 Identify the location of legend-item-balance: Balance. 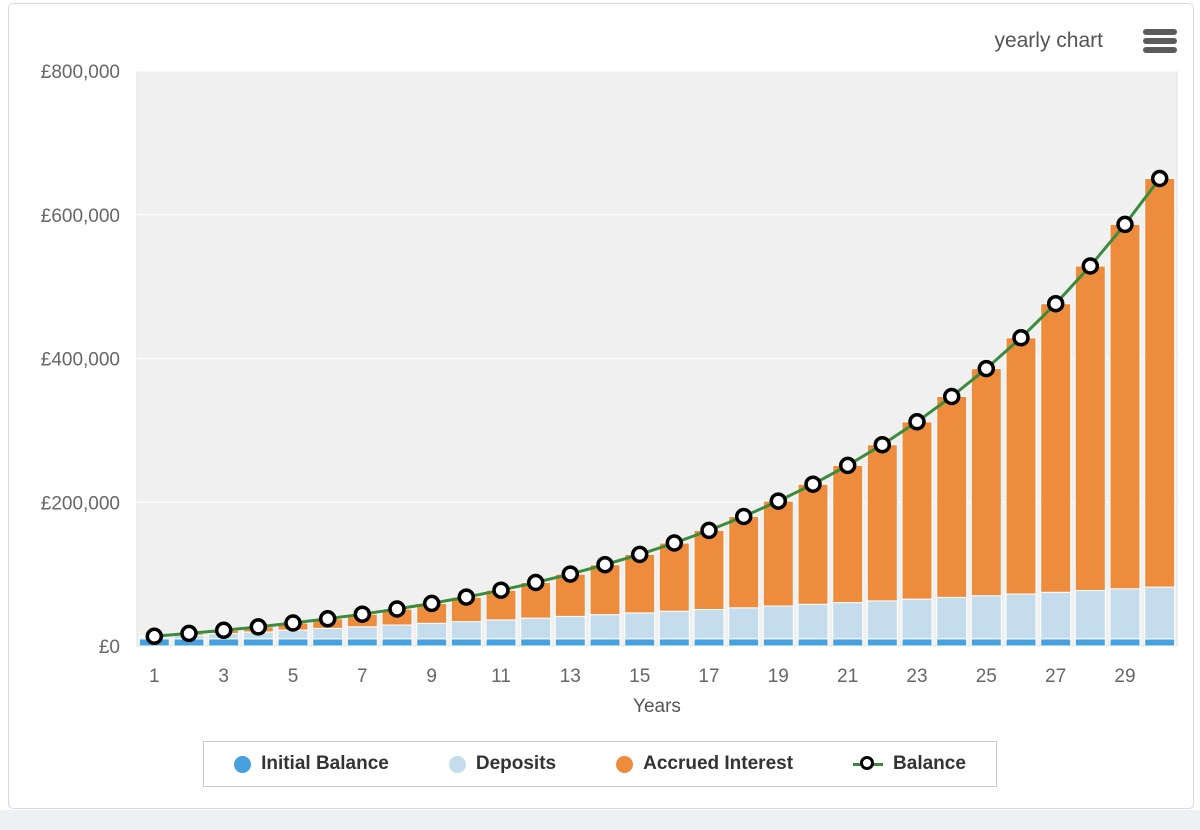
(909, 764).